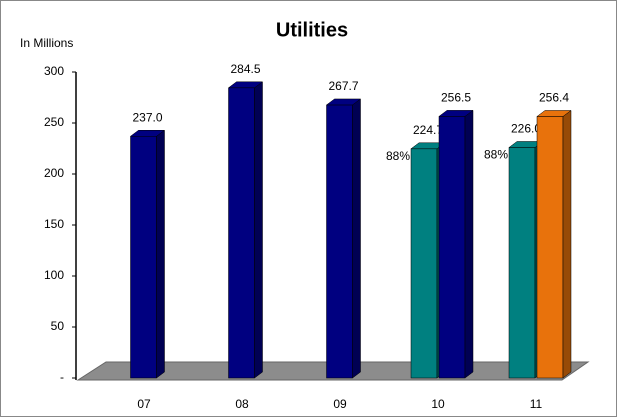 This screenshot has height=417, width=617. I want to click on y-tick-label: 300, so click(54, 71).